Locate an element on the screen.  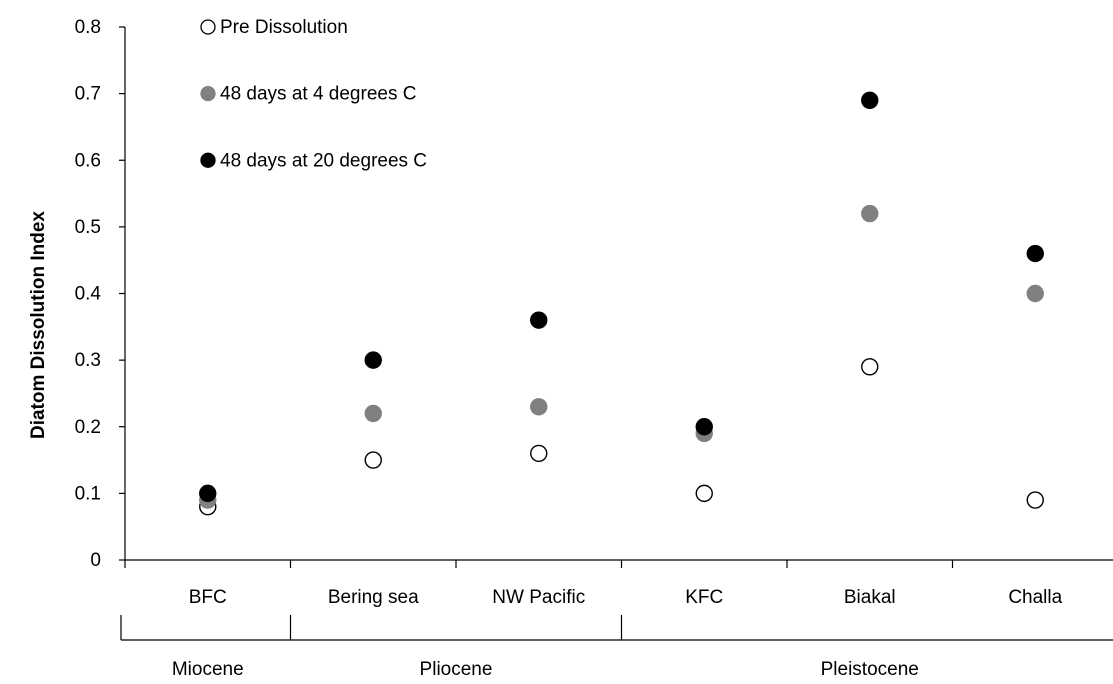
group-labels-layer: Miocene Pliocene Pleistocene is located at coordinates (545, 669).